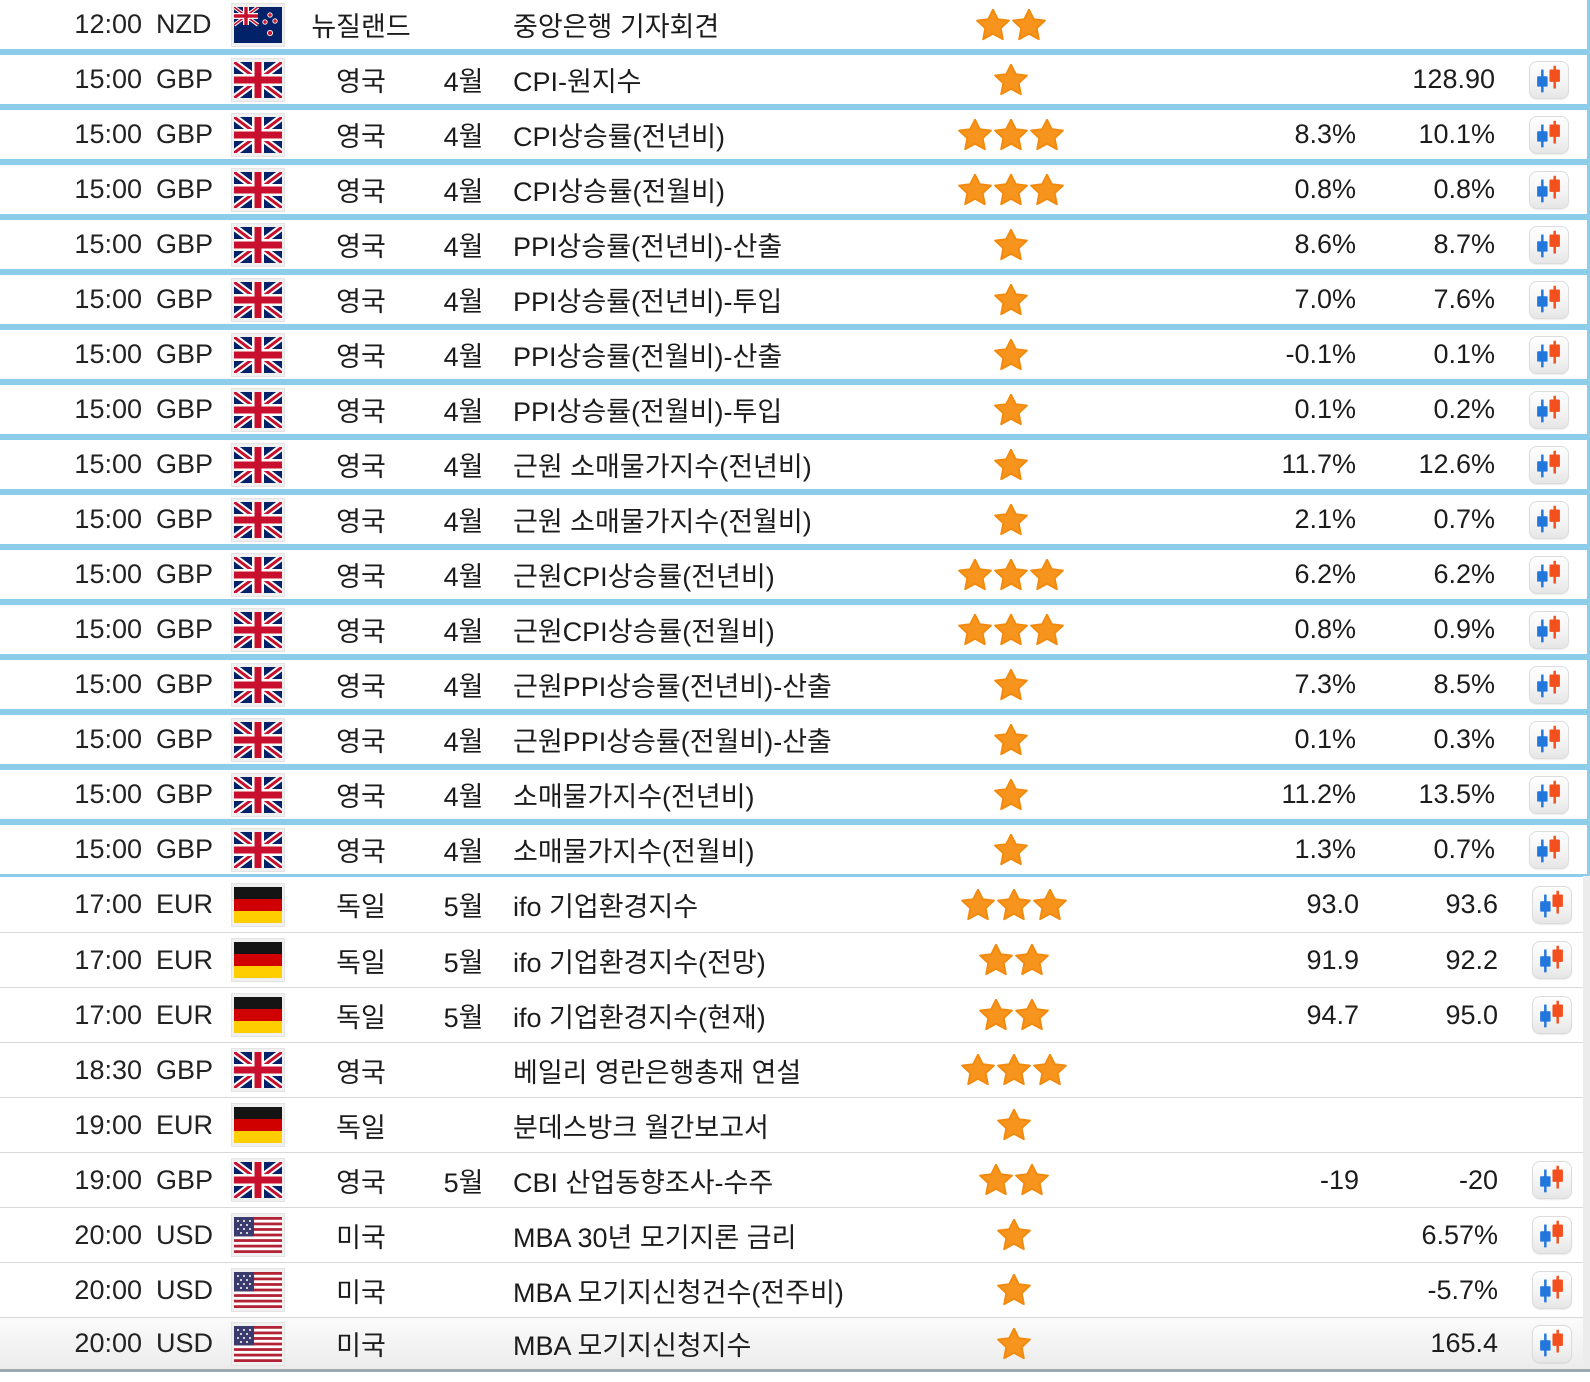 The image size is (1590, 1382). I want to click on event-name: PPI상승률(전년비)-산출, so click(648, 247).